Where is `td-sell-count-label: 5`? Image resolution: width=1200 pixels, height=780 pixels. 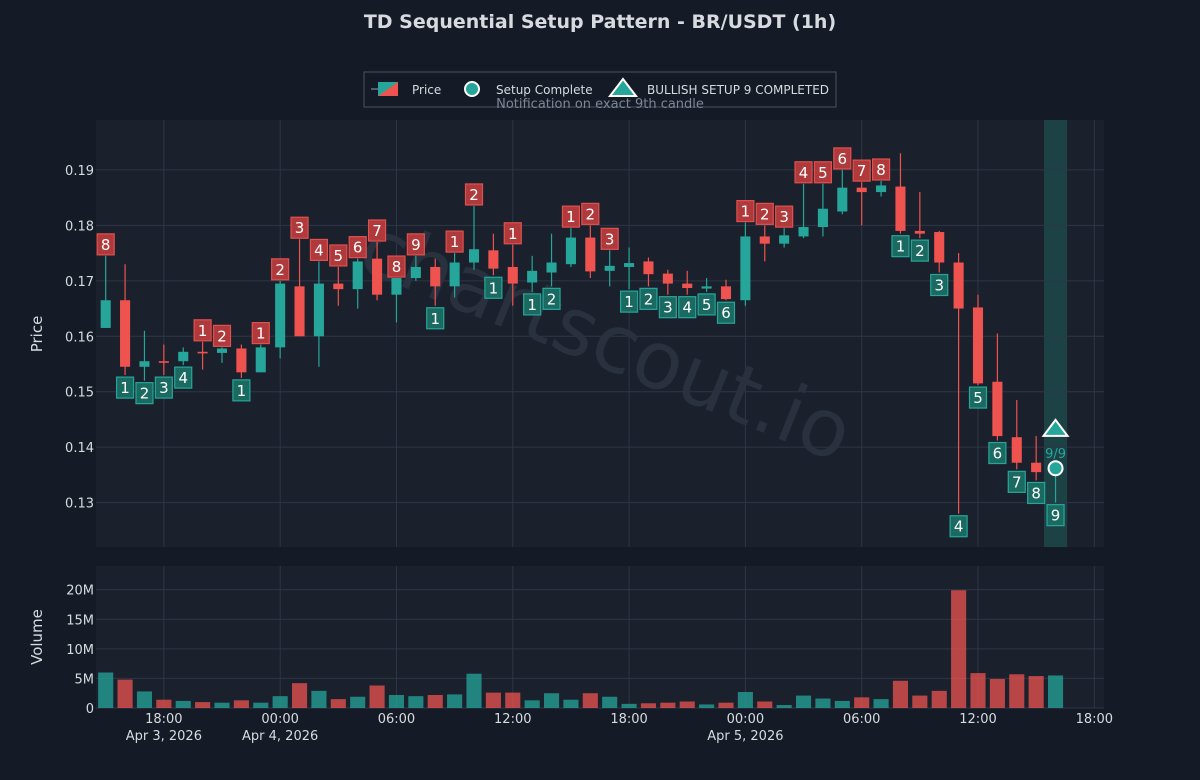 td-sell-count-label: 5 is located at coordinates (823, 173).